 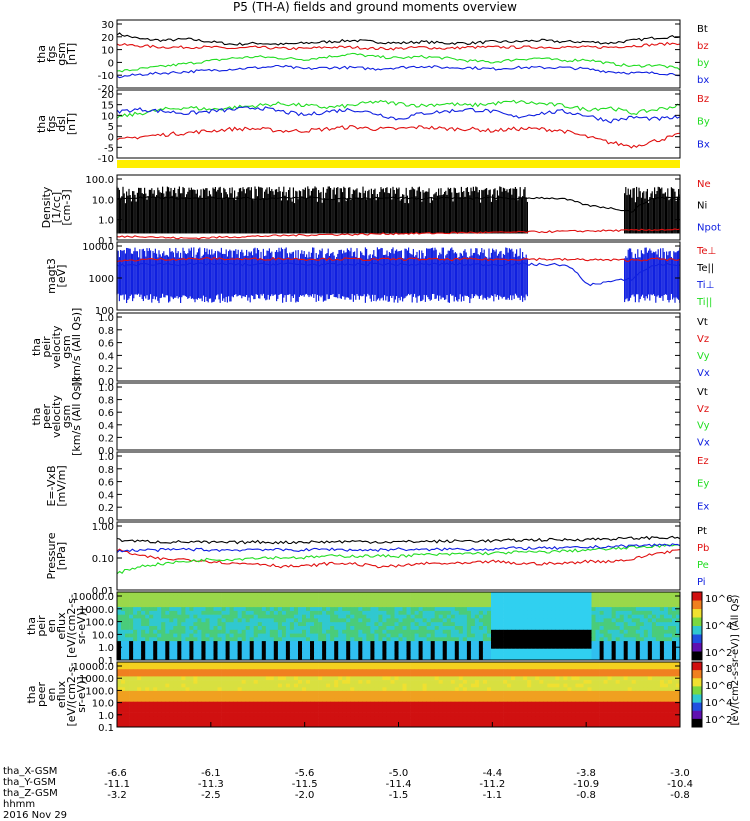 What do you see at coordinates (702, 206) in the screenshot?
I see `legend-entry-Ni: Ni` at bounding box center [702, 206].